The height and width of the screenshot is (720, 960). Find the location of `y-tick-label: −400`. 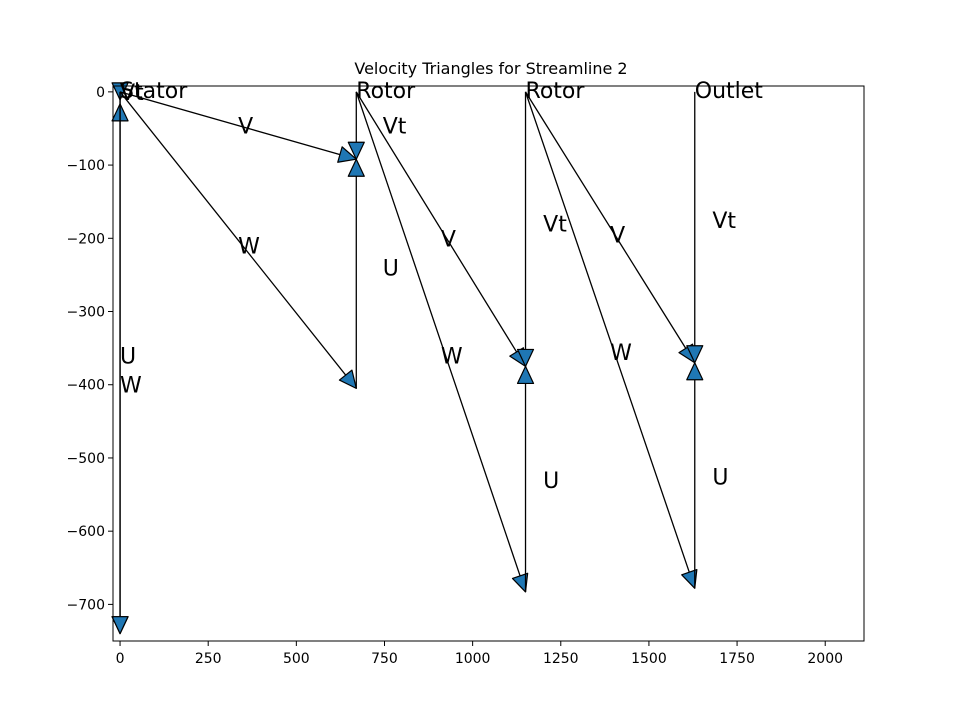

y-tick-label: −400 is located at coordinates (86, 386).